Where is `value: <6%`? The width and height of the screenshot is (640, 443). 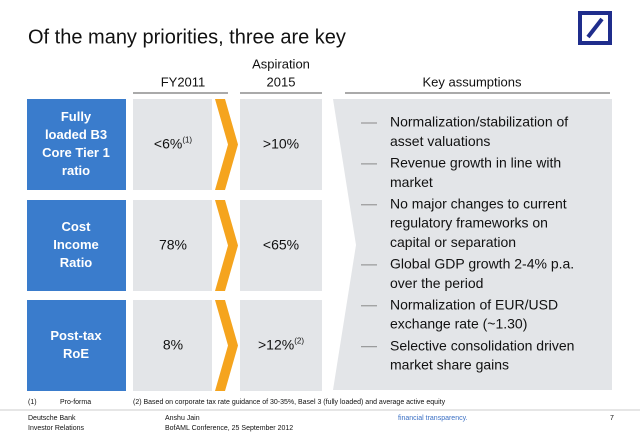 value: <6% is located at coordinates (168, 143).